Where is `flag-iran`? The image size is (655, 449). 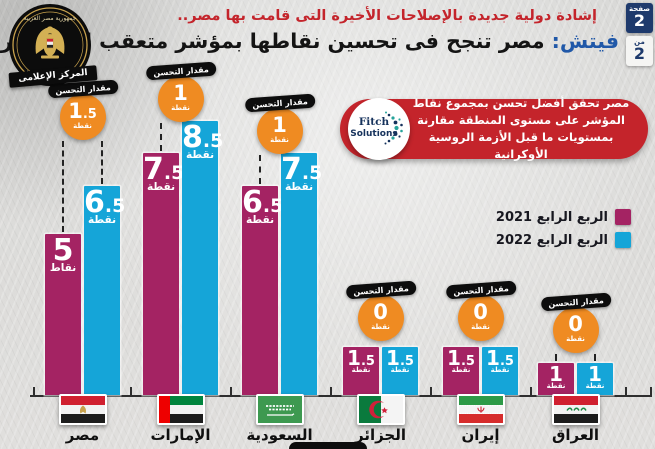
flag-iran is located at coordinates (480, 409).